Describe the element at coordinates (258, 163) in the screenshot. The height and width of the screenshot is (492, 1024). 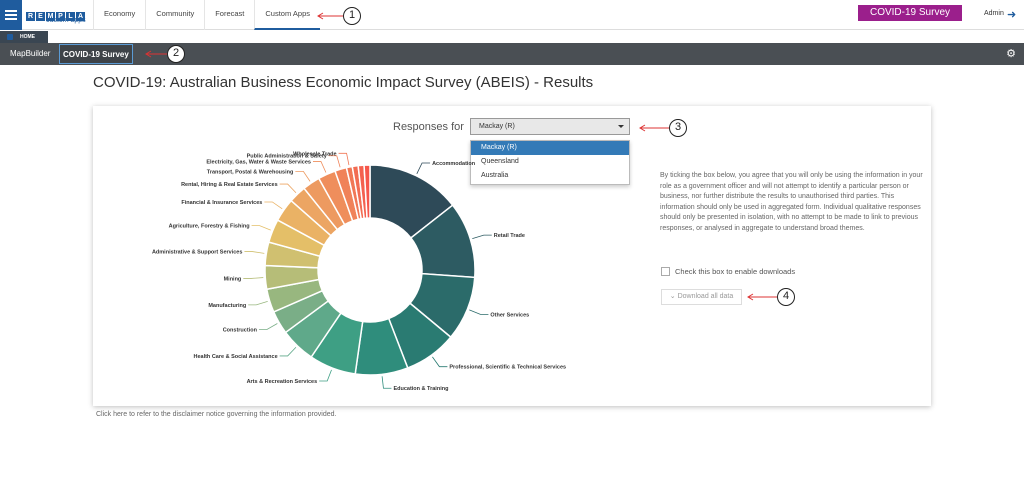
I see `slice-label: Electricity, Gas, Water & Waste Services` at that location.